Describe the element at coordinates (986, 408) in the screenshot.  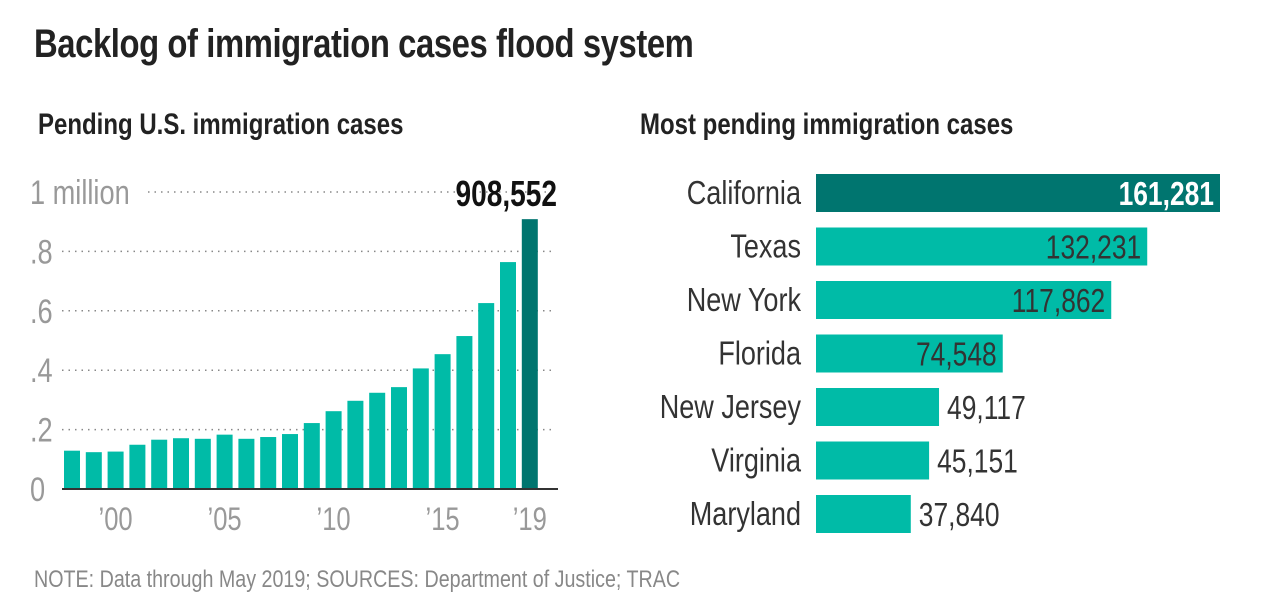
I see `value-label: 49,117` at that location.